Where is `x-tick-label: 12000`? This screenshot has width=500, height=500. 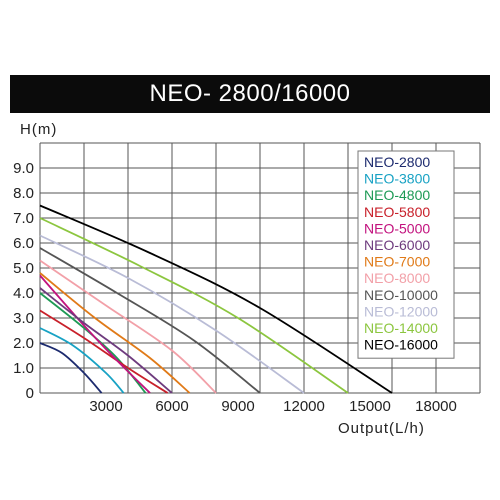 x-tick-label: 12000 is located at coordinates (304, 406).